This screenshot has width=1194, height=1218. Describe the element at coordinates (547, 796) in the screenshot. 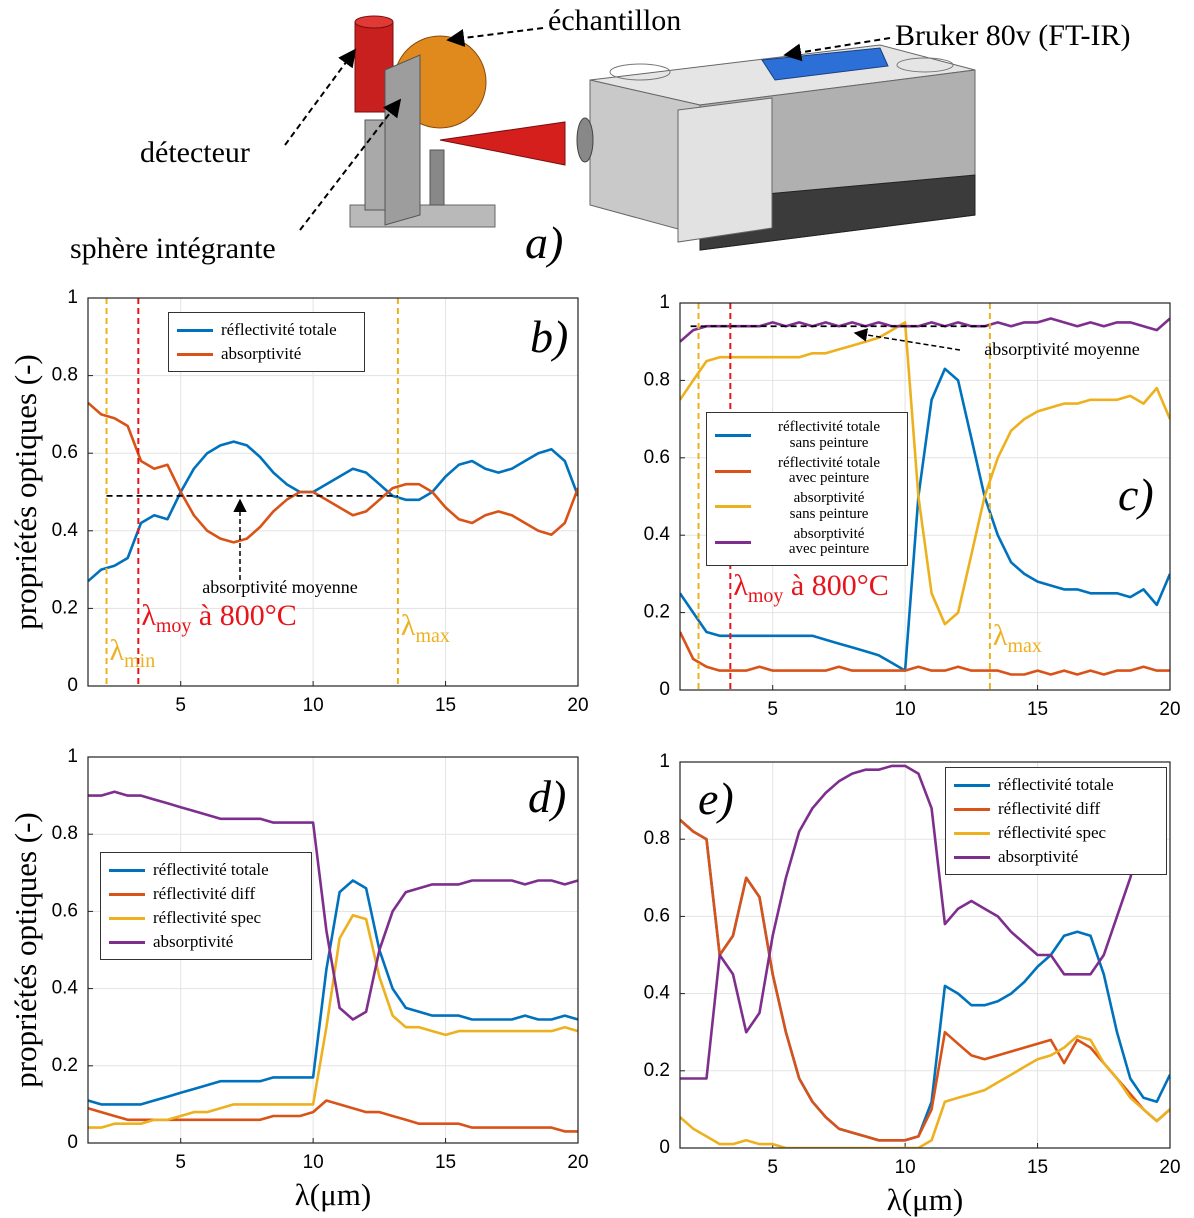

I see `panel-label: d)` at that location.